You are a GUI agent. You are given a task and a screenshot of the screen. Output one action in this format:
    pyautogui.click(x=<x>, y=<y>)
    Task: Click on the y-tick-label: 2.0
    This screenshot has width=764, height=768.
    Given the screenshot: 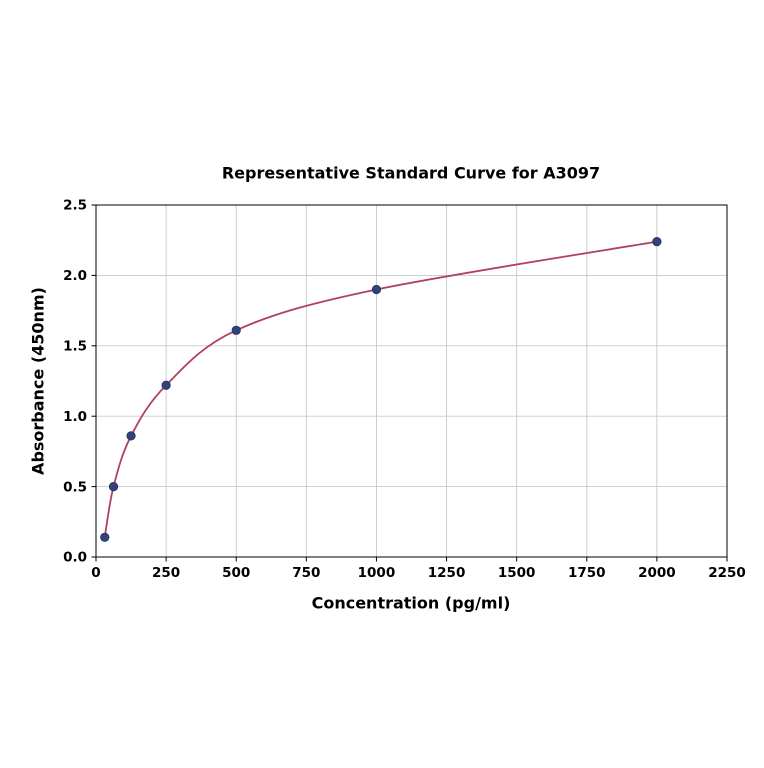 What is the action you would take?
    pyautogui.click(x=75, y=276)
    